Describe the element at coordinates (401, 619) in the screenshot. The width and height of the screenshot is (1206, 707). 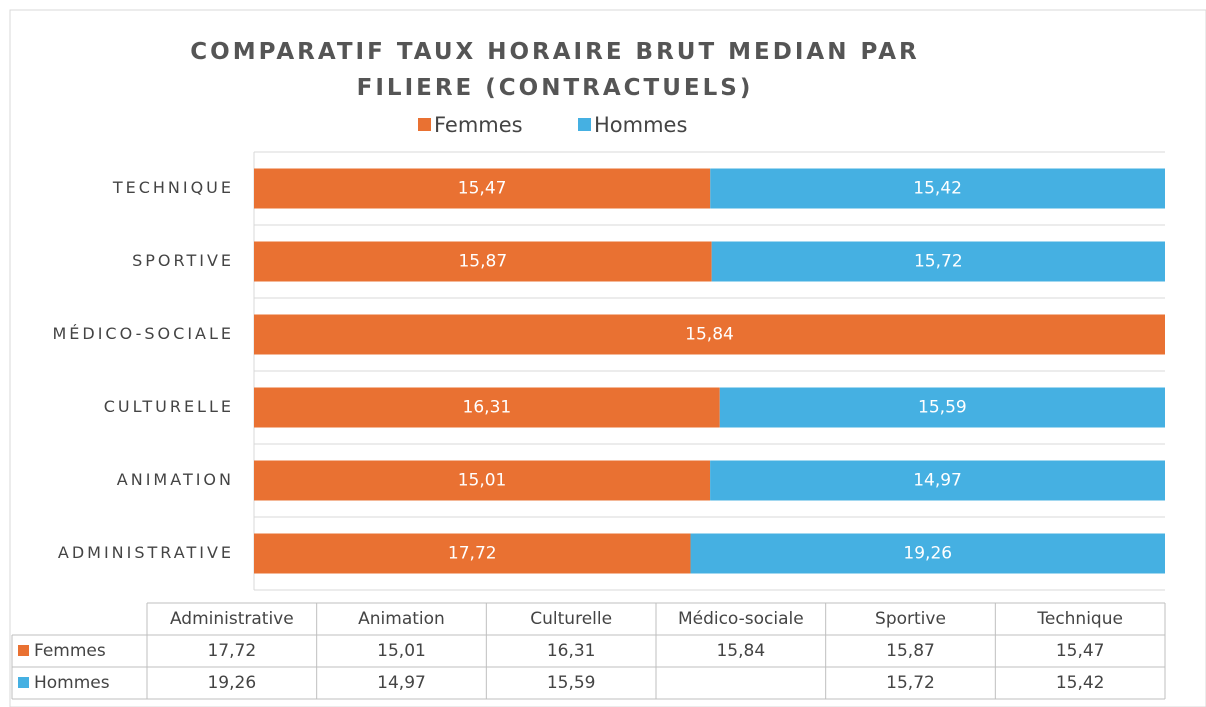
I see `table-header: Animation` at that location.